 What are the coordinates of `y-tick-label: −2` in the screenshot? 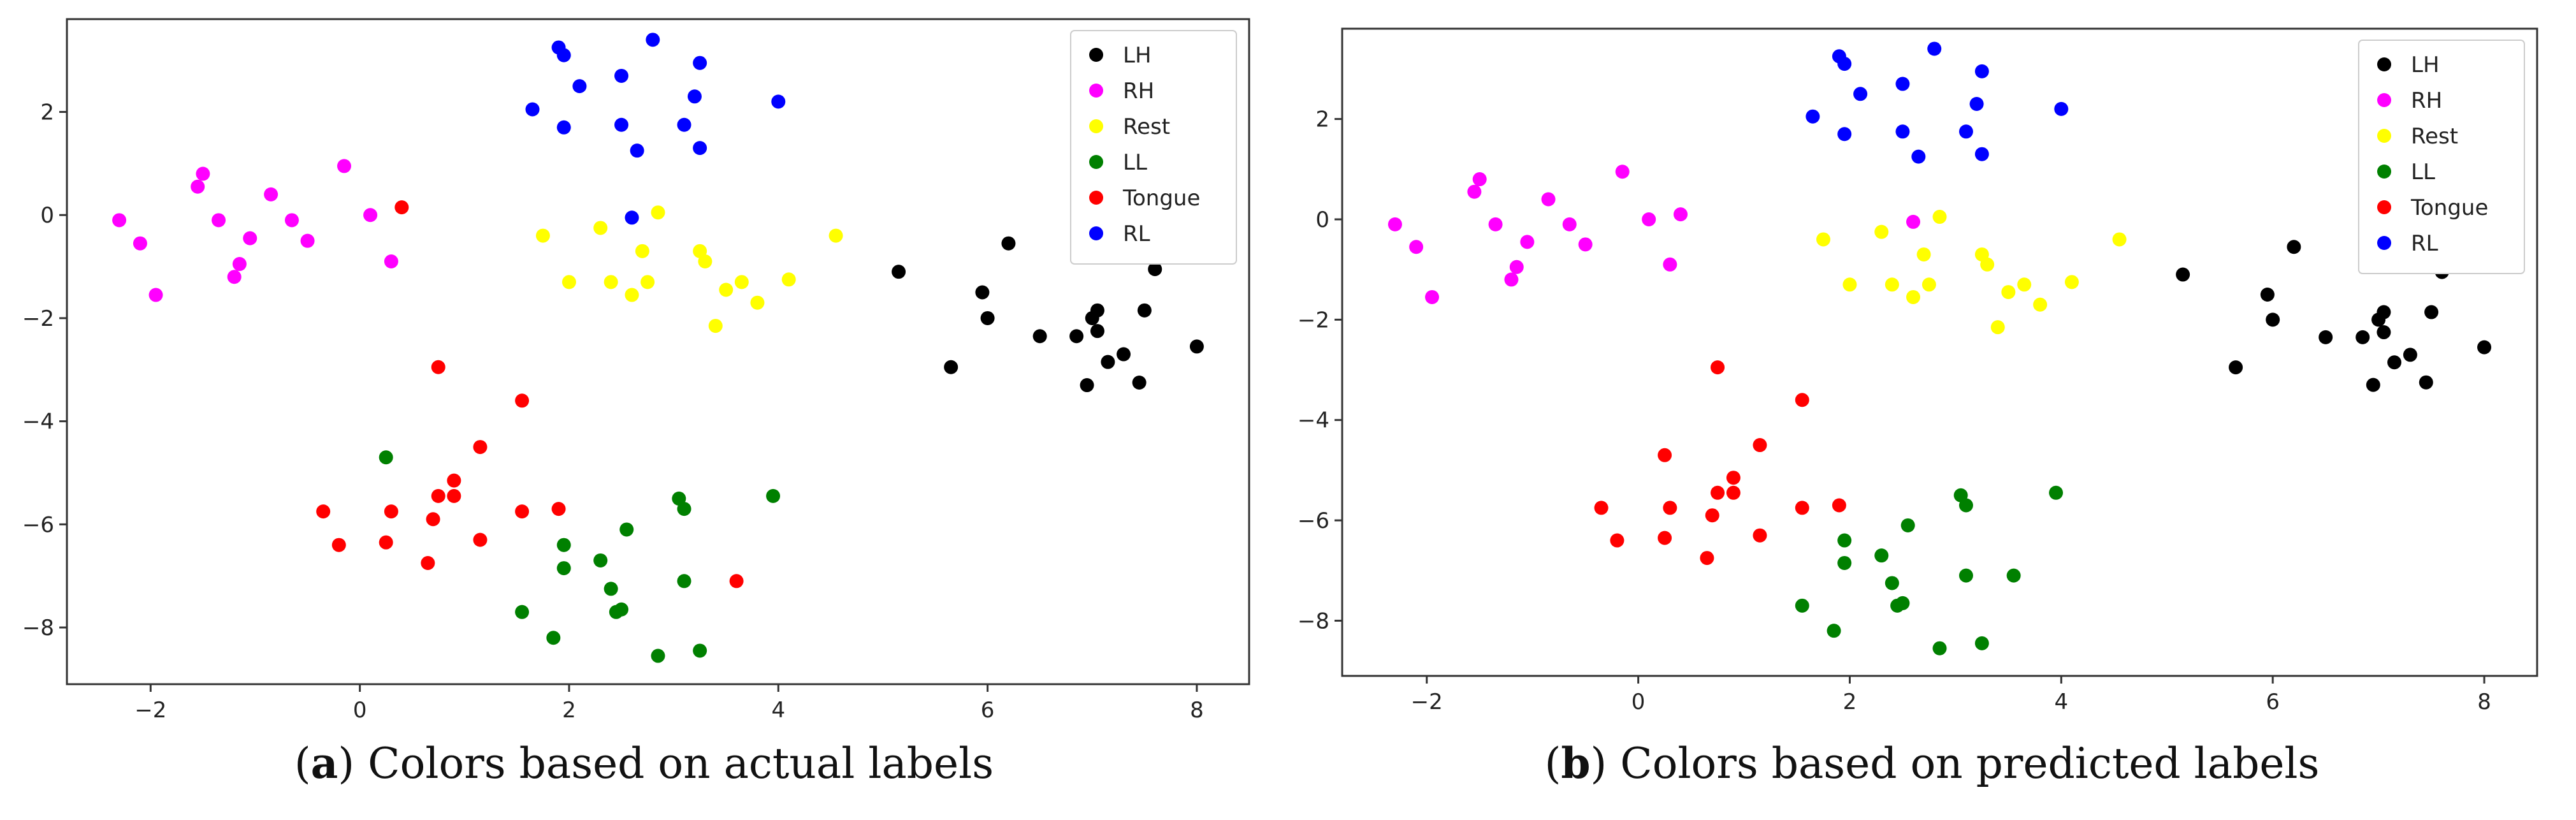 It's located at (1313, 320).